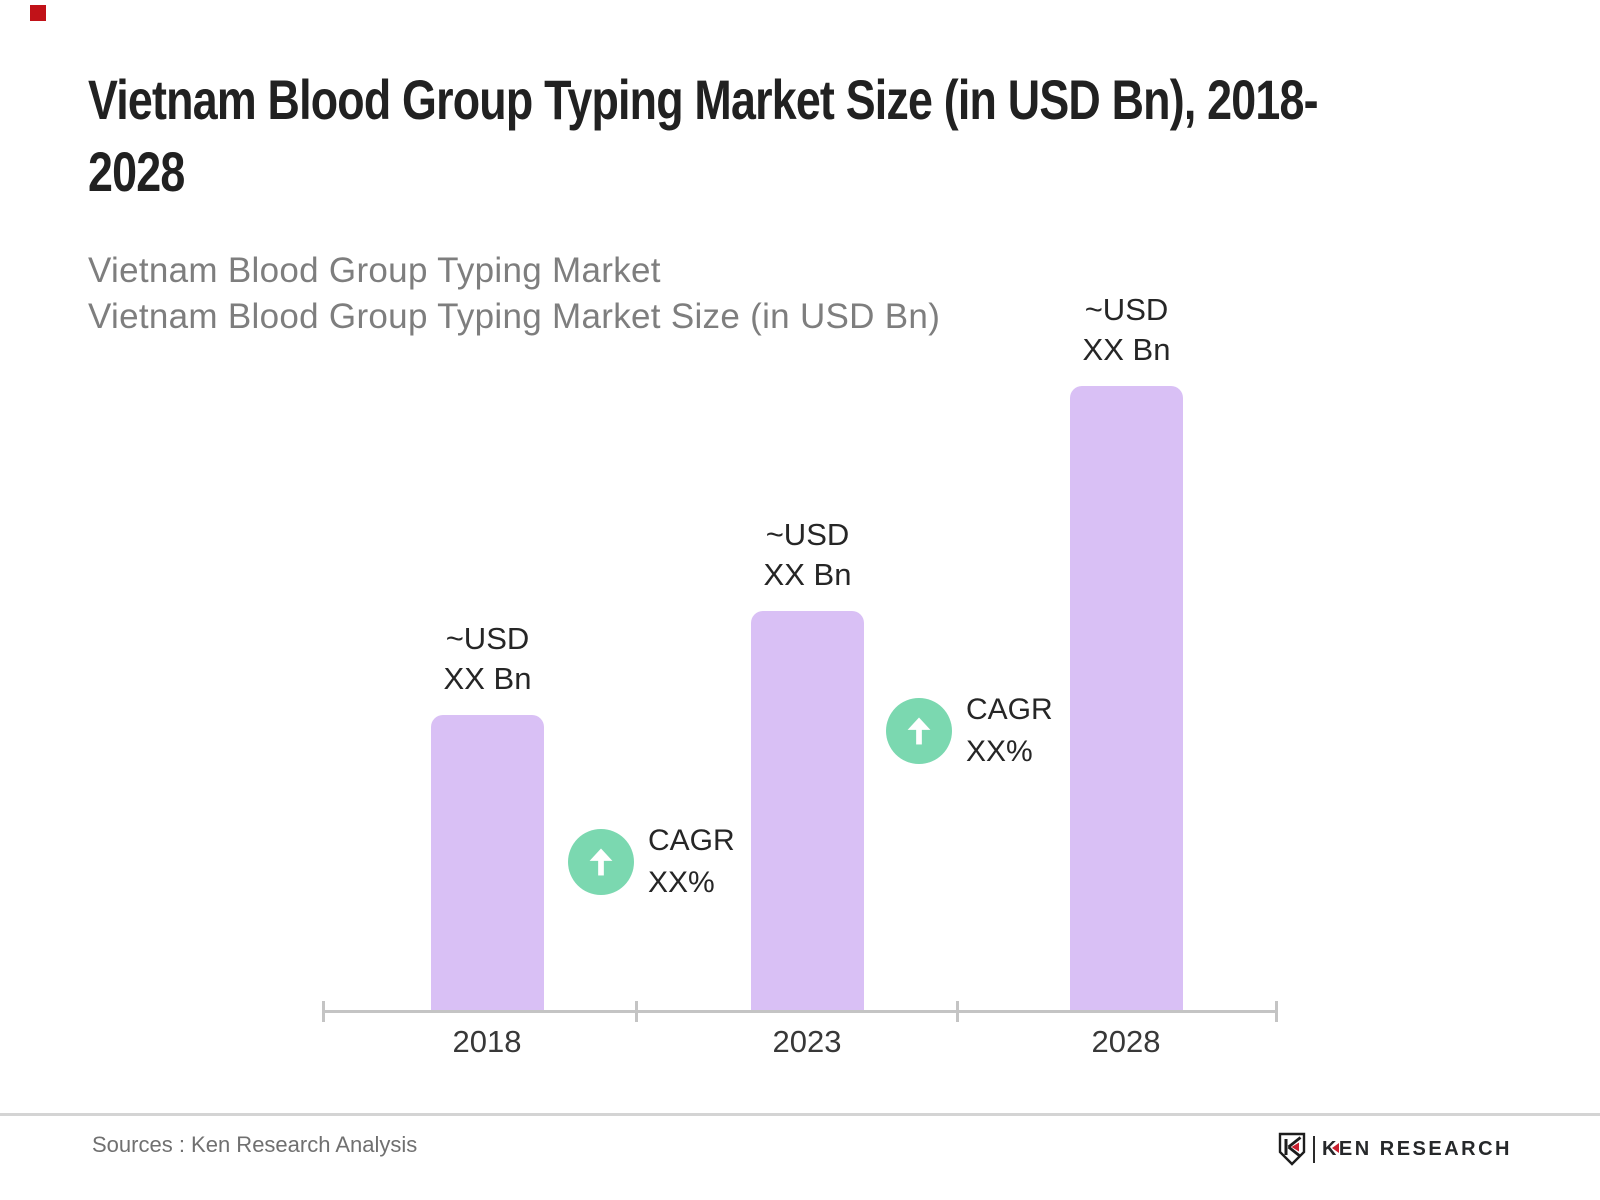 Image resolution: width=1600 pixels, height=1200 pixels. Describe the element at coordinates (487, 1041) in the screenshot. I see `x-axis-label-2018: 2018` at that location.